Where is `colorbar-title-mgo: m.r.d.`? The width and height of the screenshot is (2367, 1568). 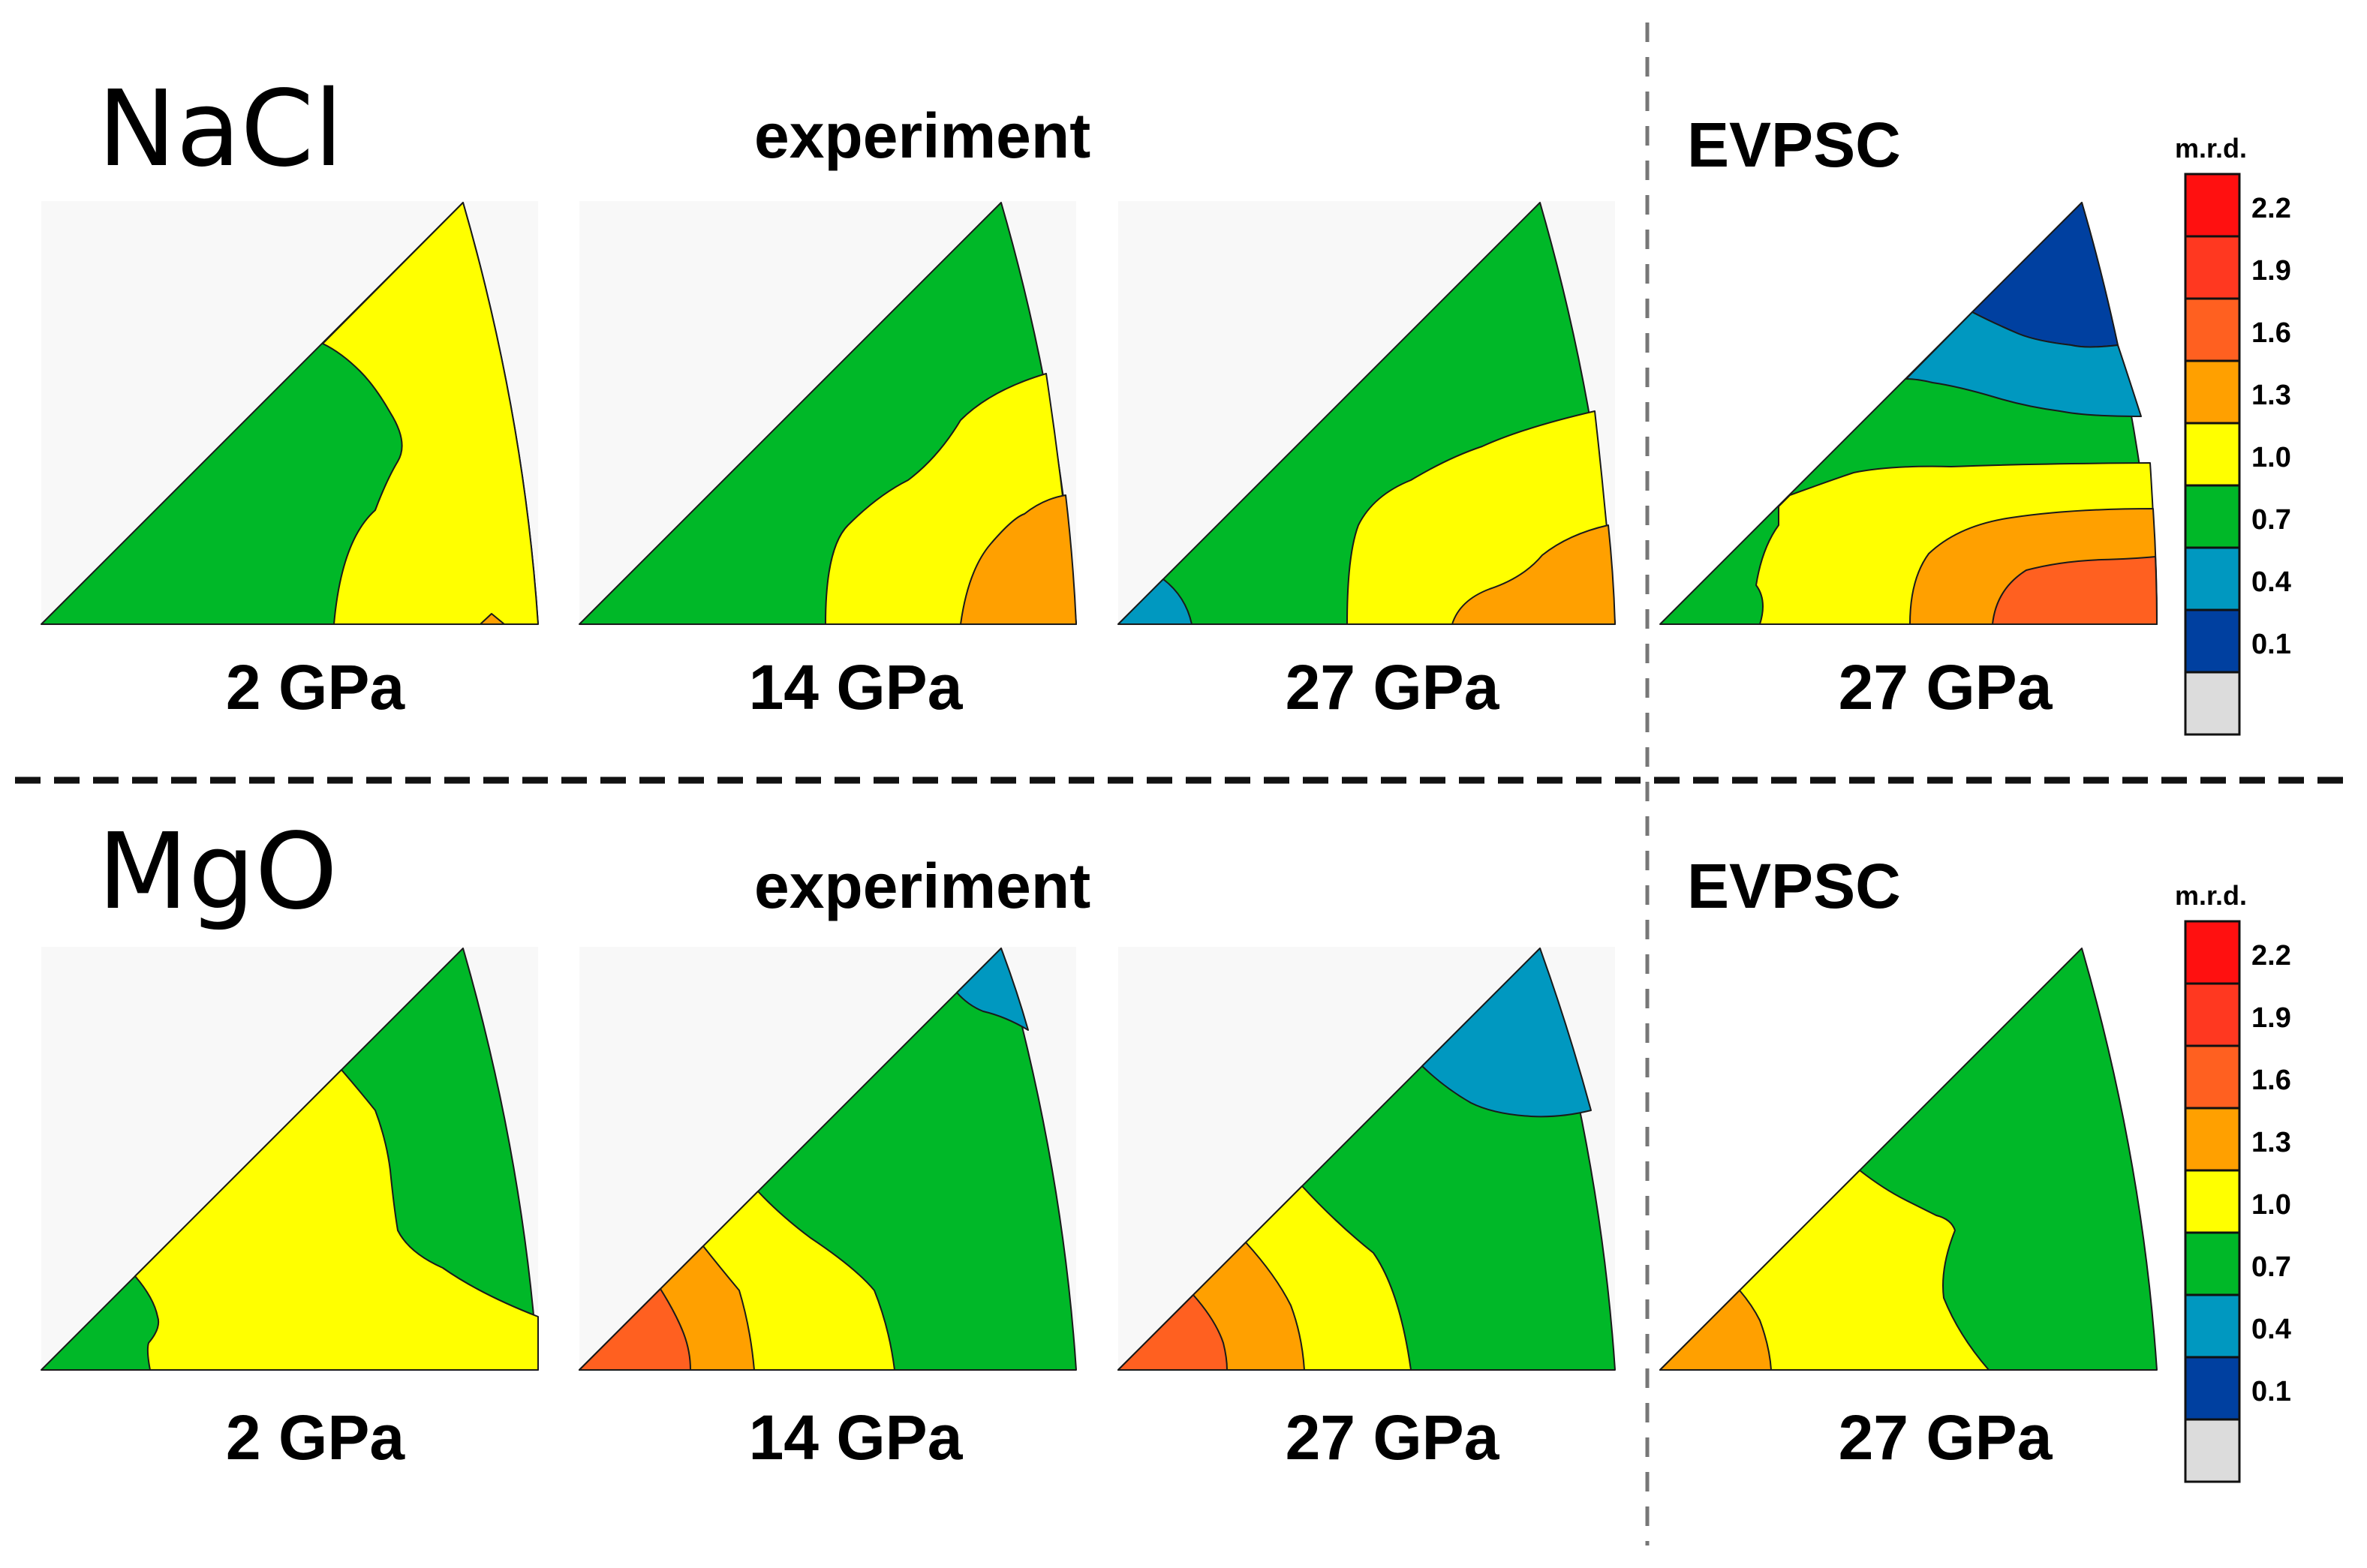
colorbar-title-mgo: m.r.d. is located at coordinates (2211, 896).